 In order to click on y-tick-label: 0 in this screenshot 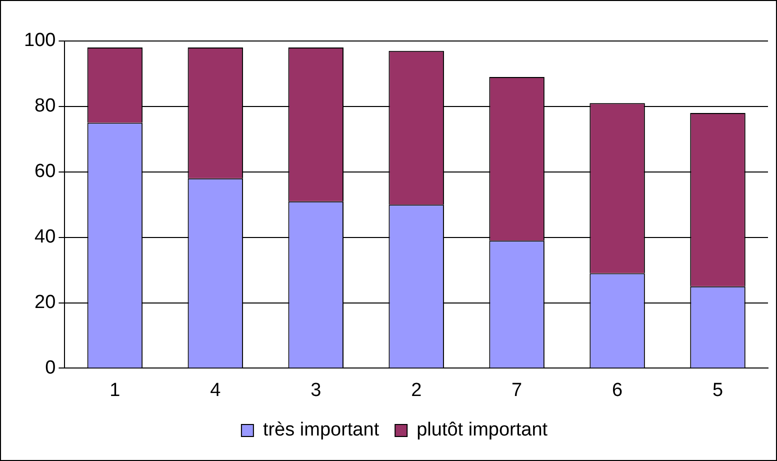, I will do `click(50, 367)`.